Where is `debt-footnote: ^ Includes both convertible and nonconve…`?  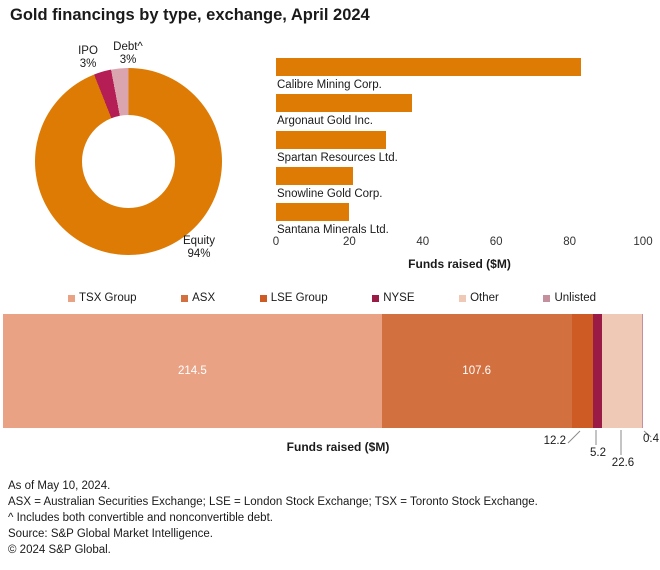 debt-footnote: ^ Includes both convertible and nonconve… is located at coordinates (140, 518).